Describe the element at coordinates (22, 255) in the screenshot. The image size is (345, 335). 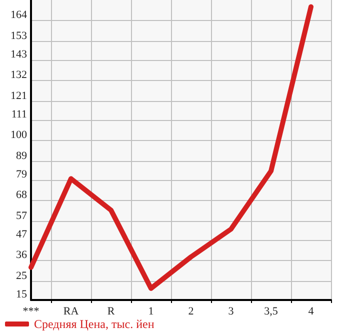
I see `y-tick-label: 36` at that location.